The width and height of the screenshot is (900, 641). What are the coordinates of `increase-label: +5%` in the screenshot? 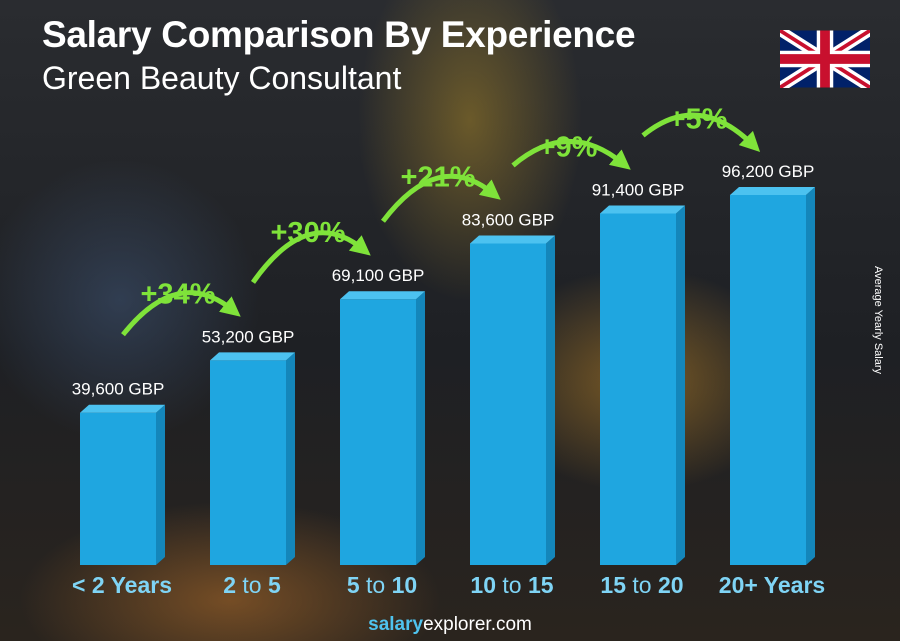 It's located at (698, 119).